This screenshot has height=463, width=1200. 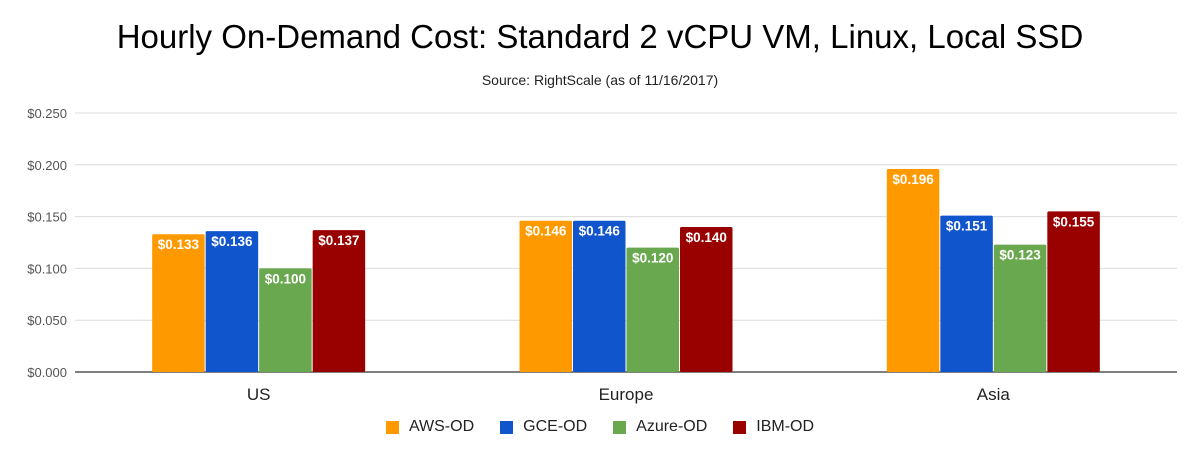 I want to click on y-tick-label: $0.000, so click(x=47, y=372).